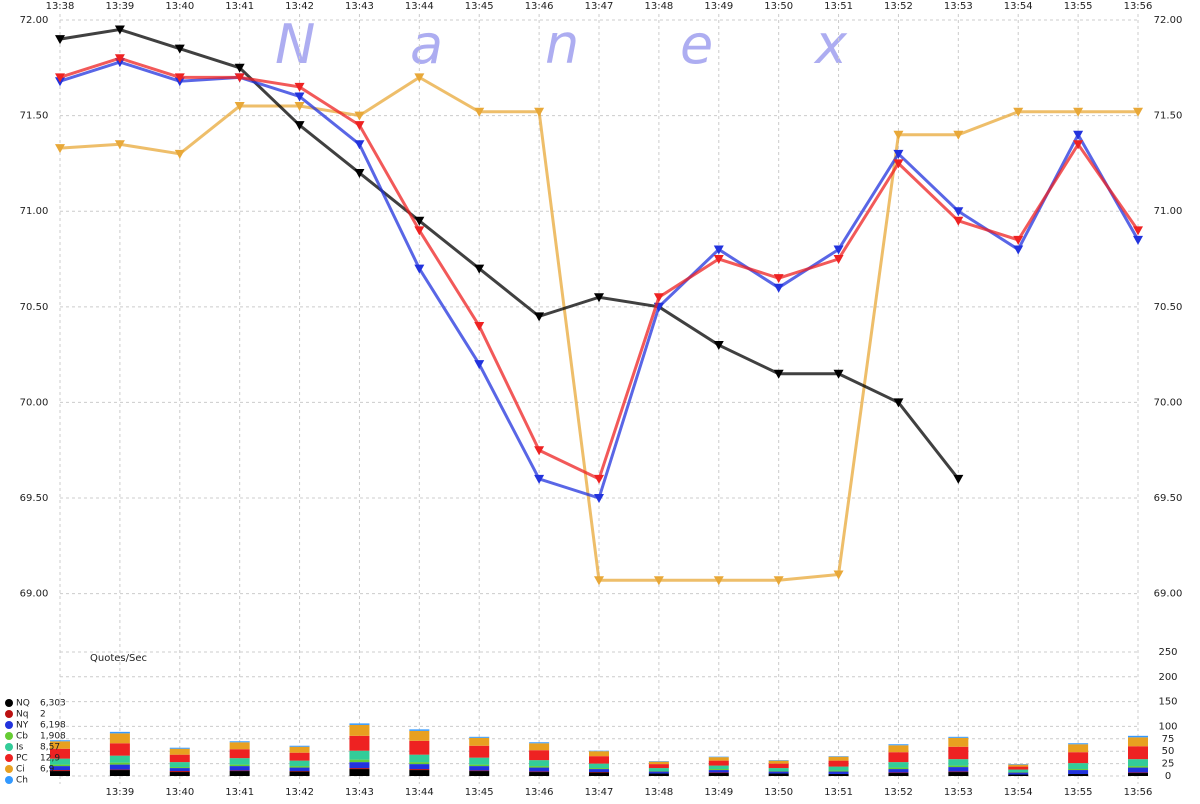  Describe the element at coordinates (60, 6) in the screenshot. I see `x-tick-label-top: 13:38` at that location.